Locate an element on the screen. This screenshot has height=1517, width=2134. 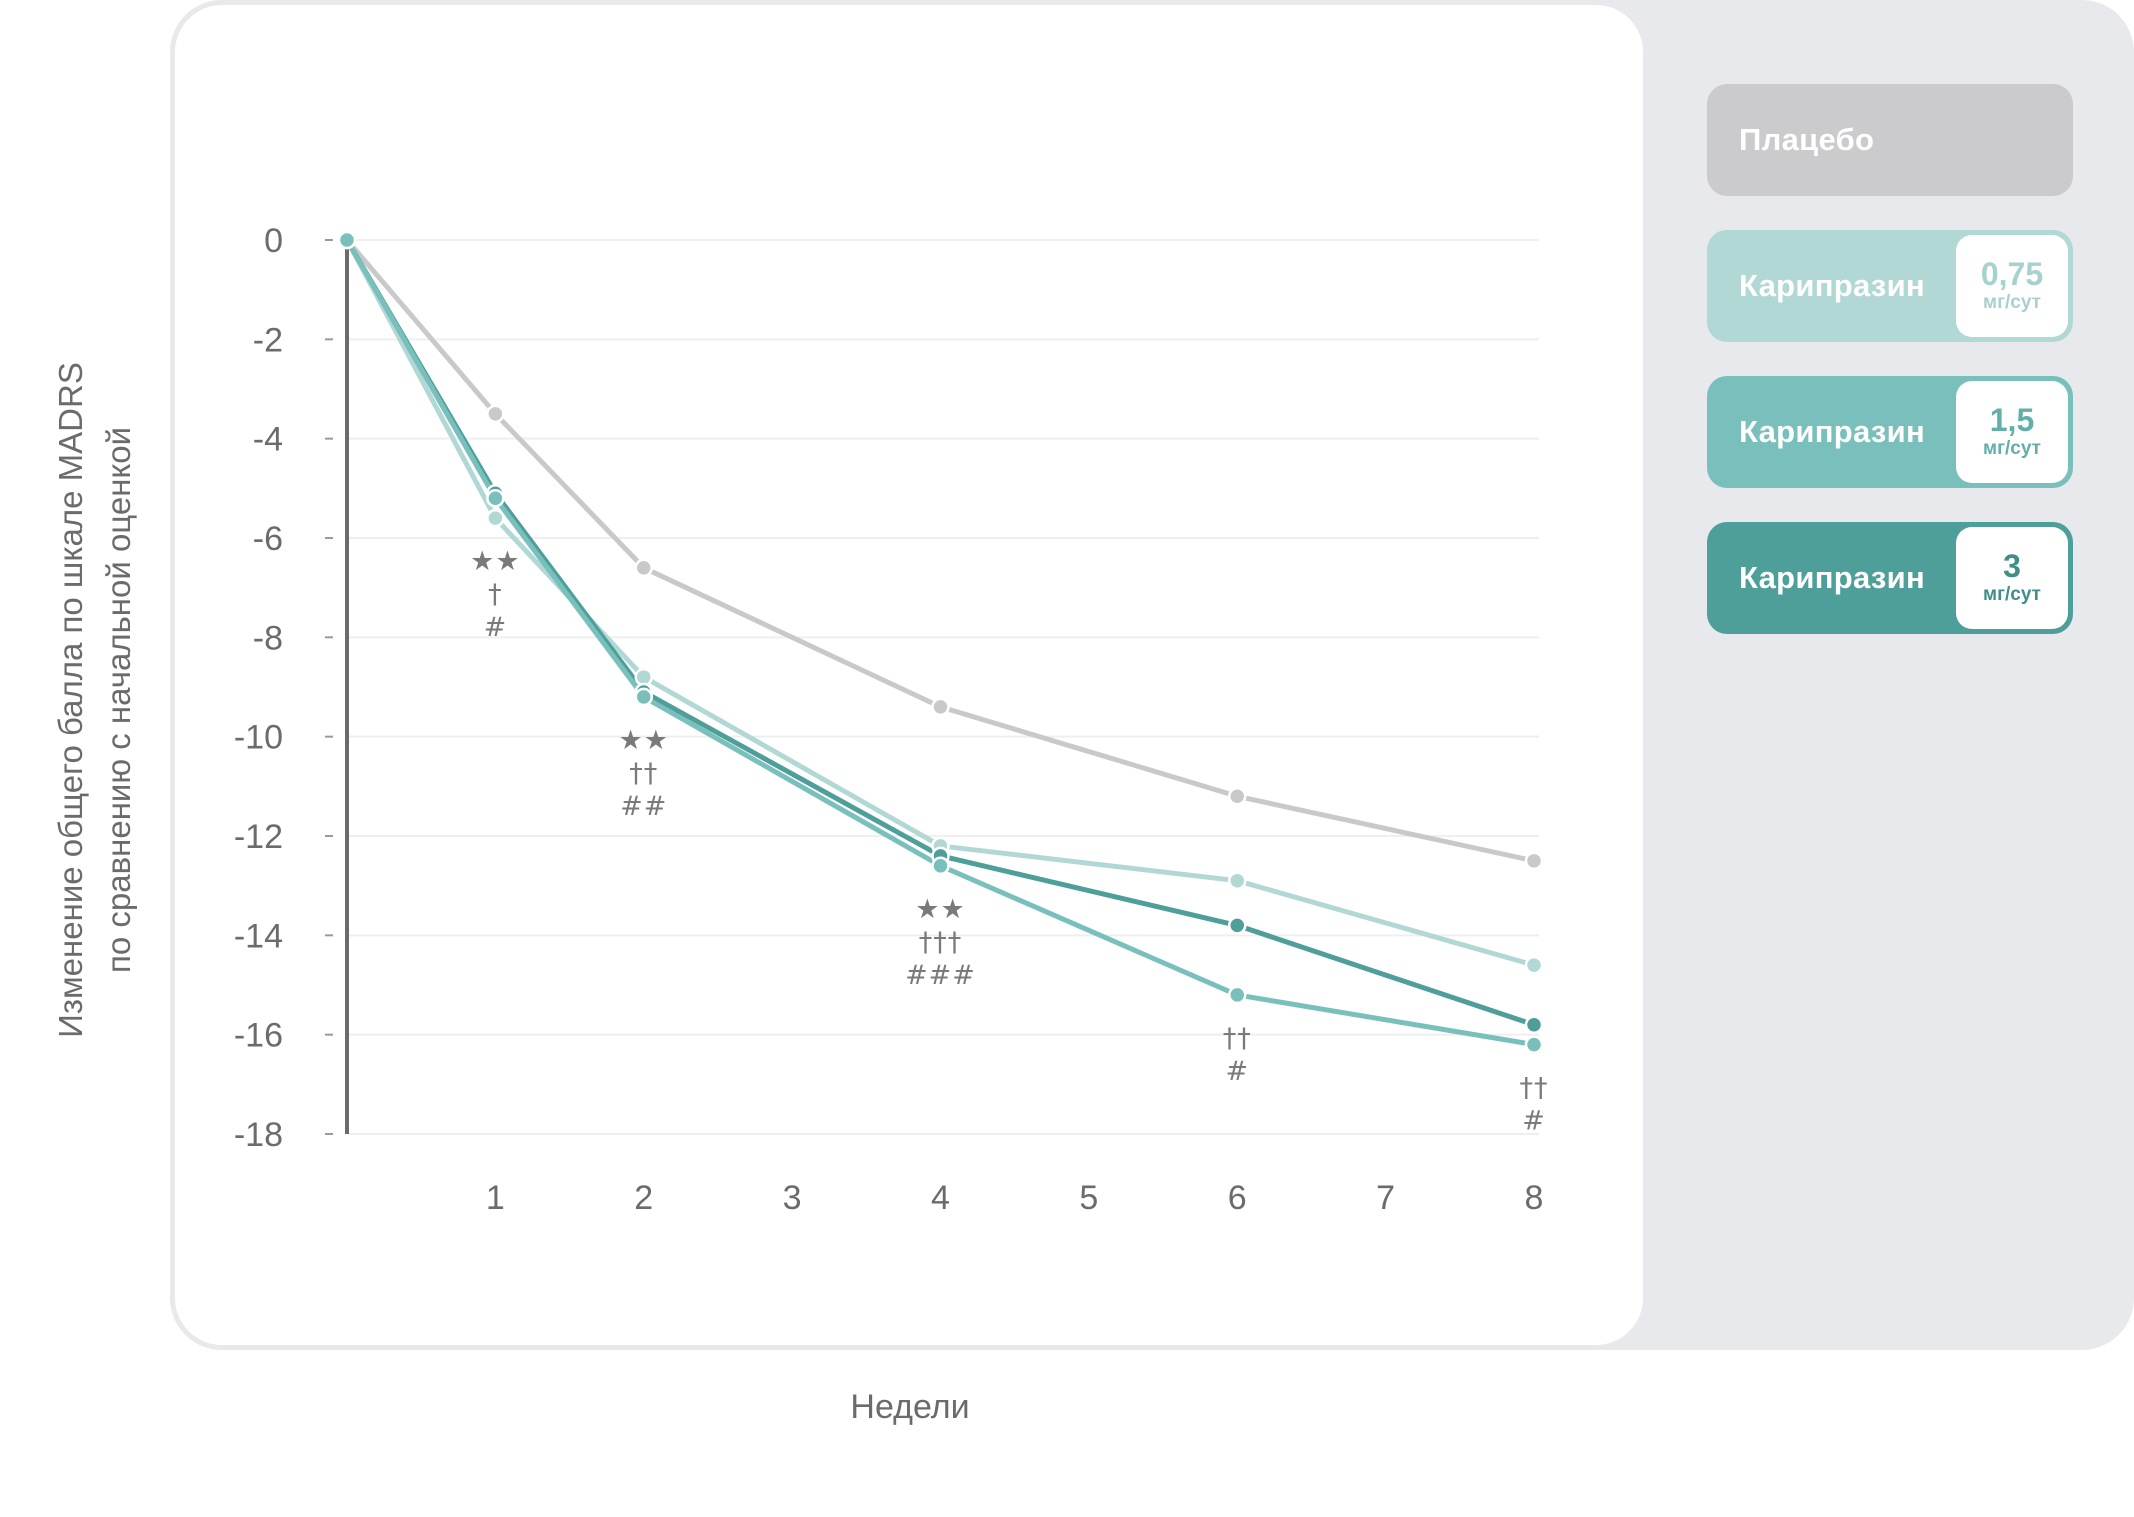
y-tick-label: -8 is located at coordinates (268, 638).